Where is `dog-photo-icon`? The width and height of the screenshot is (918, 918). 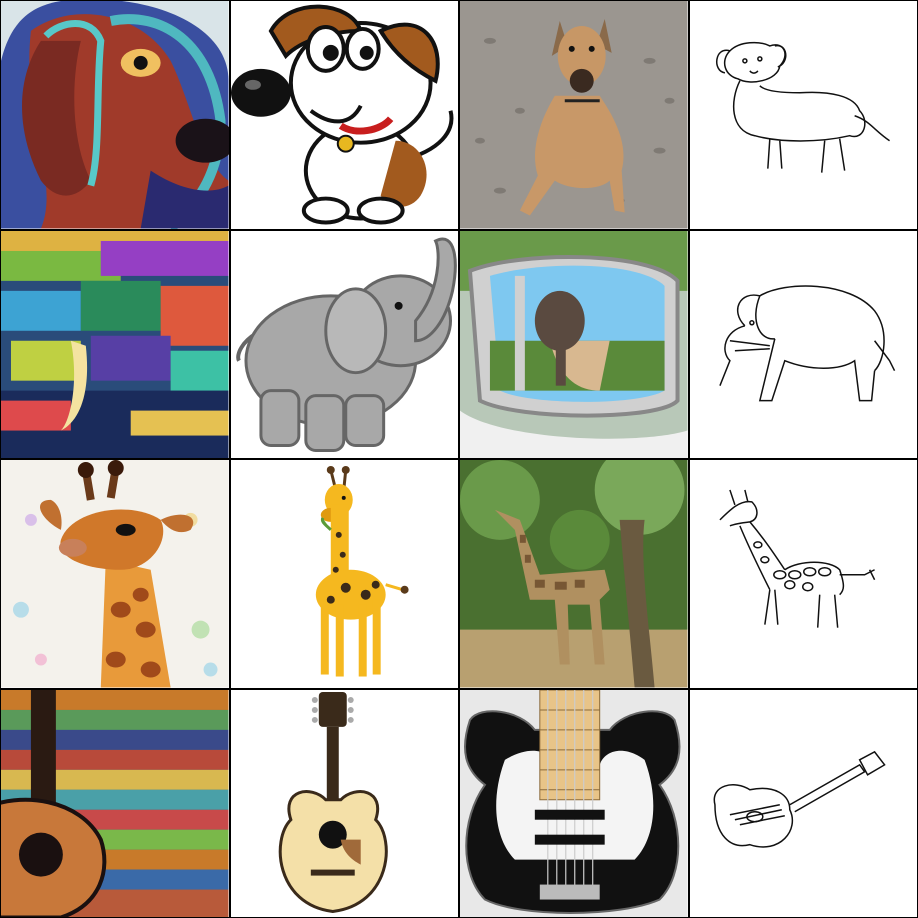 dog-photo-icon is located at coordinates (574, 115).